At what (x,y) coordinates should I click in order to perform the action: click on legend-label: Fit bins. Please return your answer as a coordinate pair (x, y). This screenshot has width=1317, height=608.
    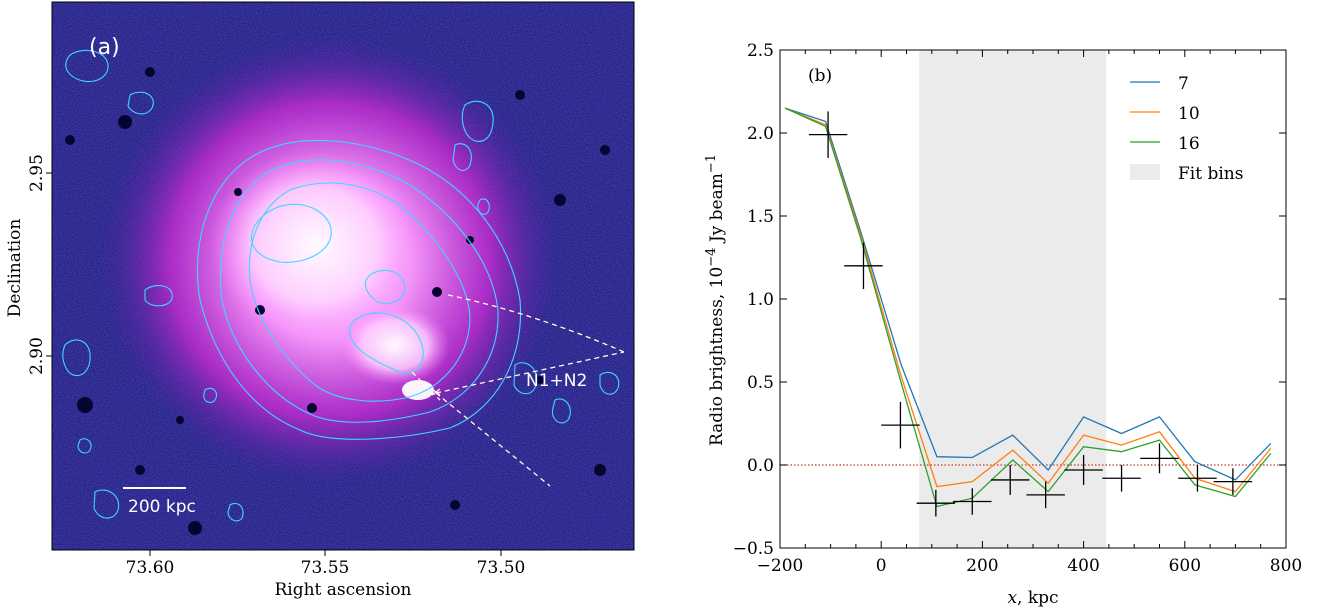
    Looking at the image, I should click on (1210, 174).